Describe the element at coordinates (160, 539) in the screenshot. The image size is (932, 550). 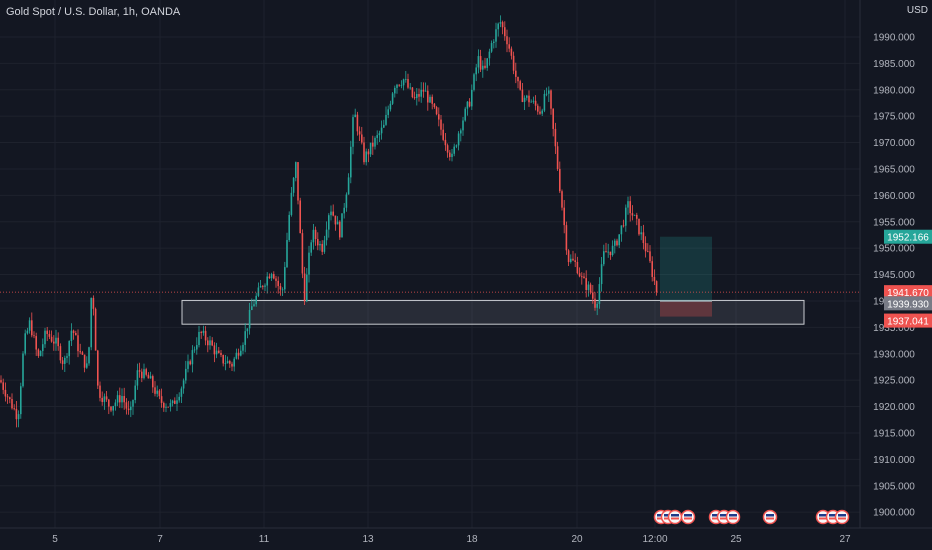
I see `time-tick-label: 7` at that location.